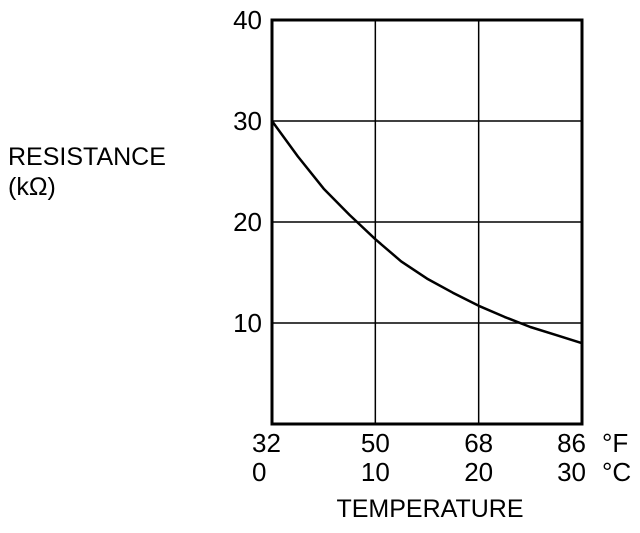 Image resolution: width=640 pixels, height=533 pixels. I want to click on y-axis-label-line-2: (kΩ), so click(32, 187).